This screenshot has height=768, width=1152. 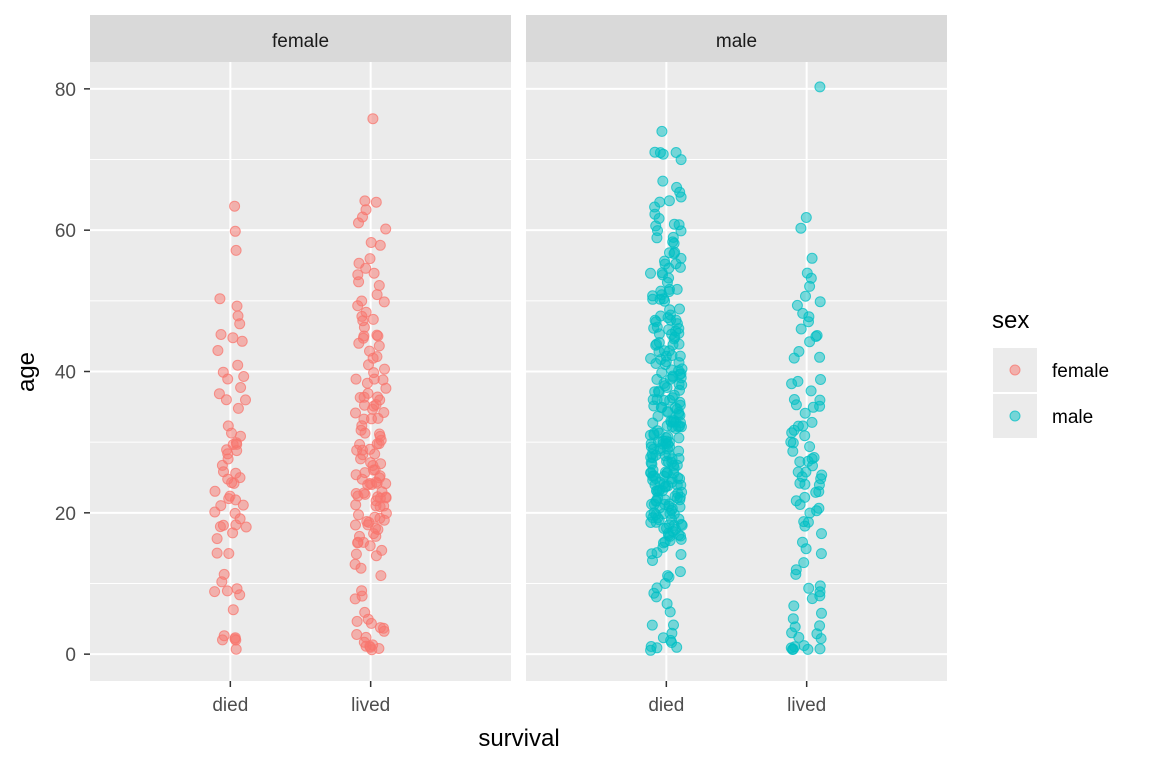 What do you see at coordinates (300, 41) in the screenshot?
I see `facet-strip-label: female` at bounding box center [300, 41].